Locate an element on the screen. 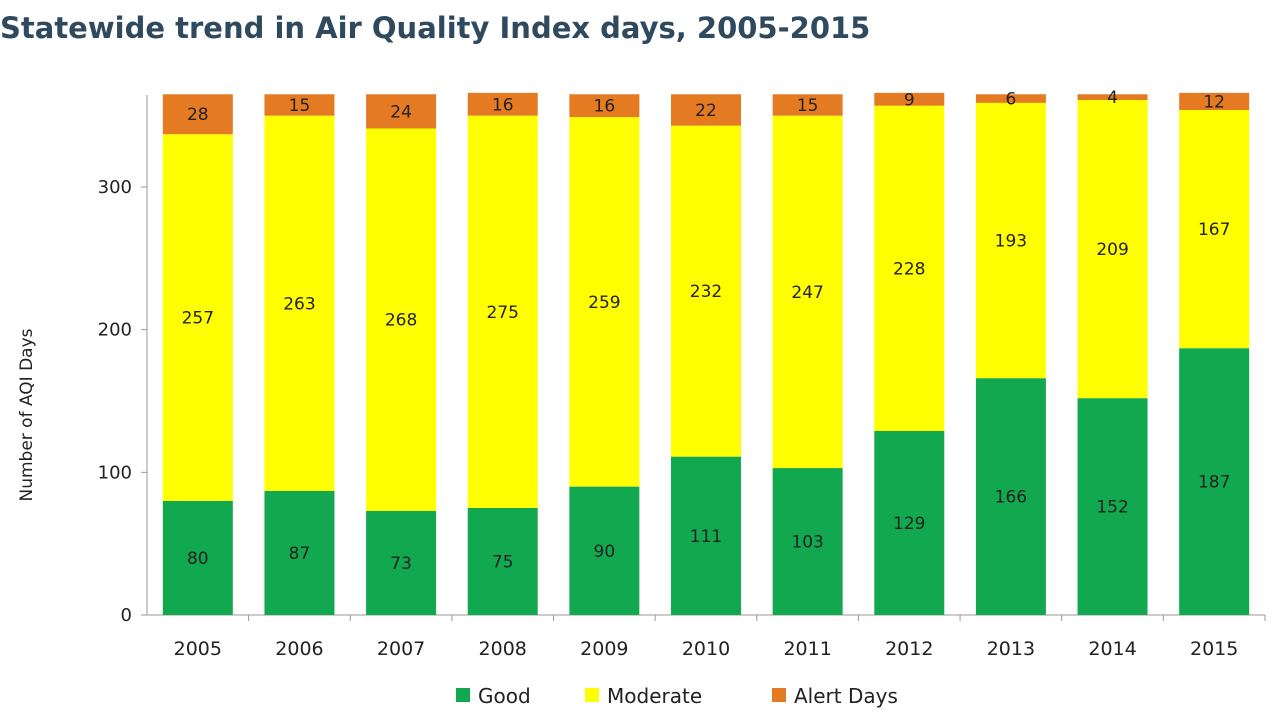 This screenshot has width=1280, height=720. data-label: 90 is located at coordinates (605, 552).